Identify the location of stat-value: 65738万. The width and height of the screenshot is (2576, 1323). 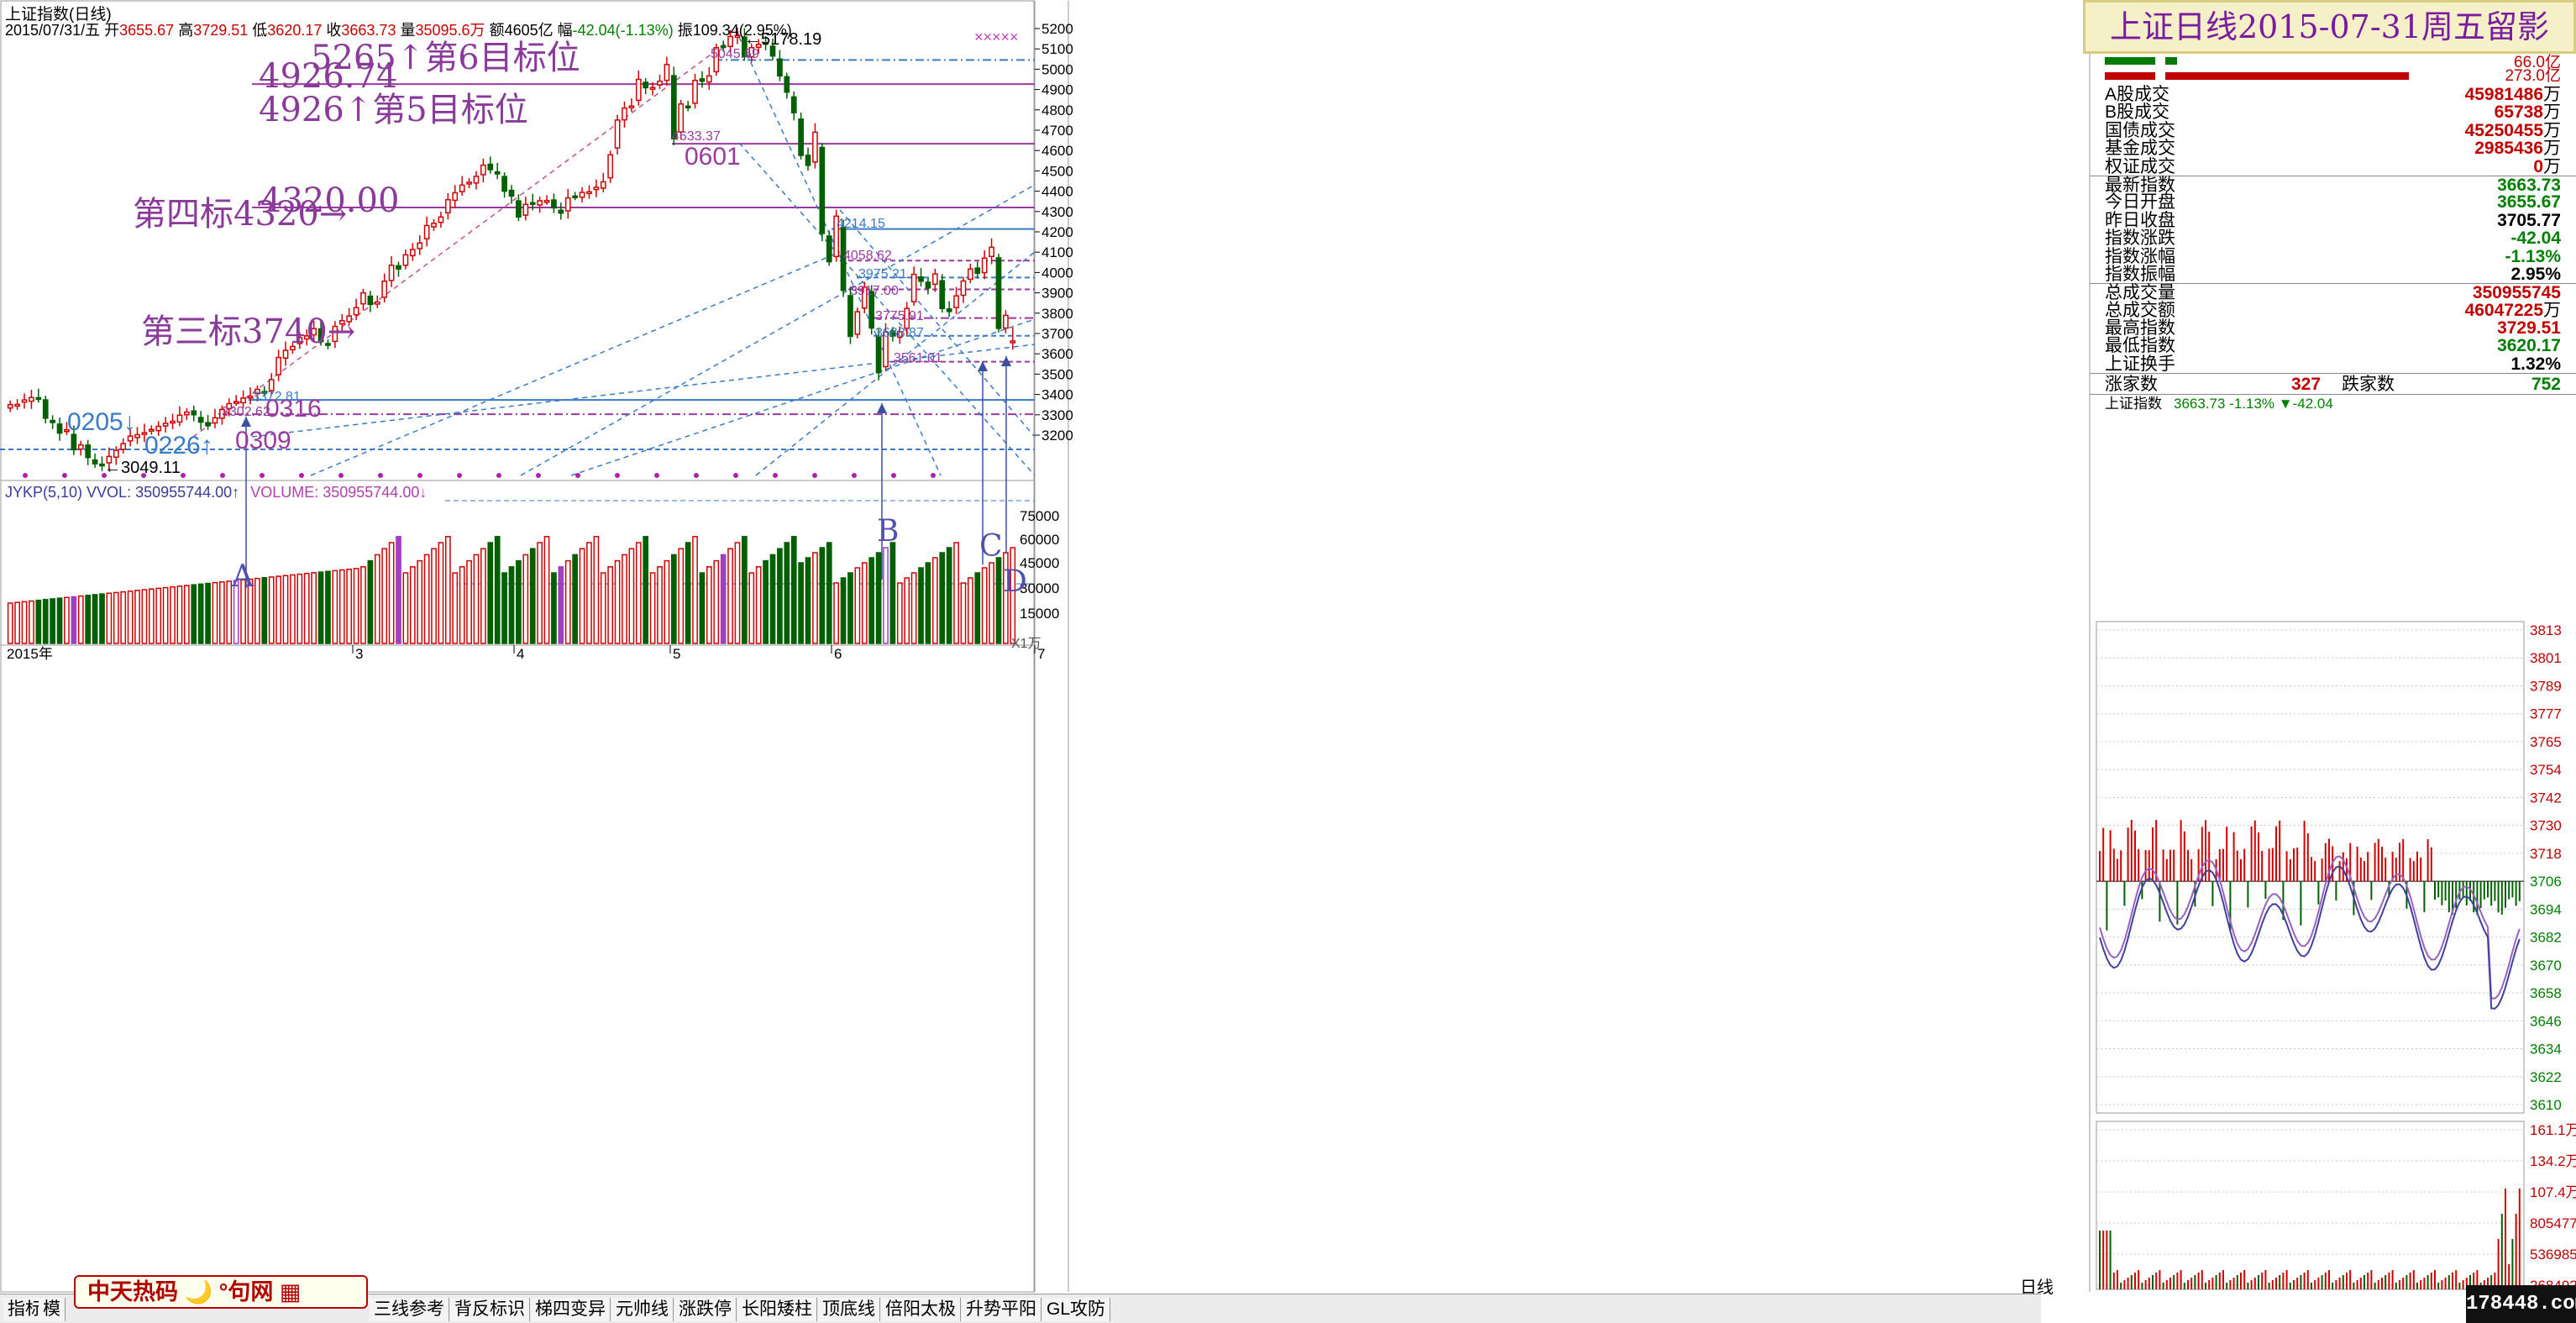
(2527, 112).